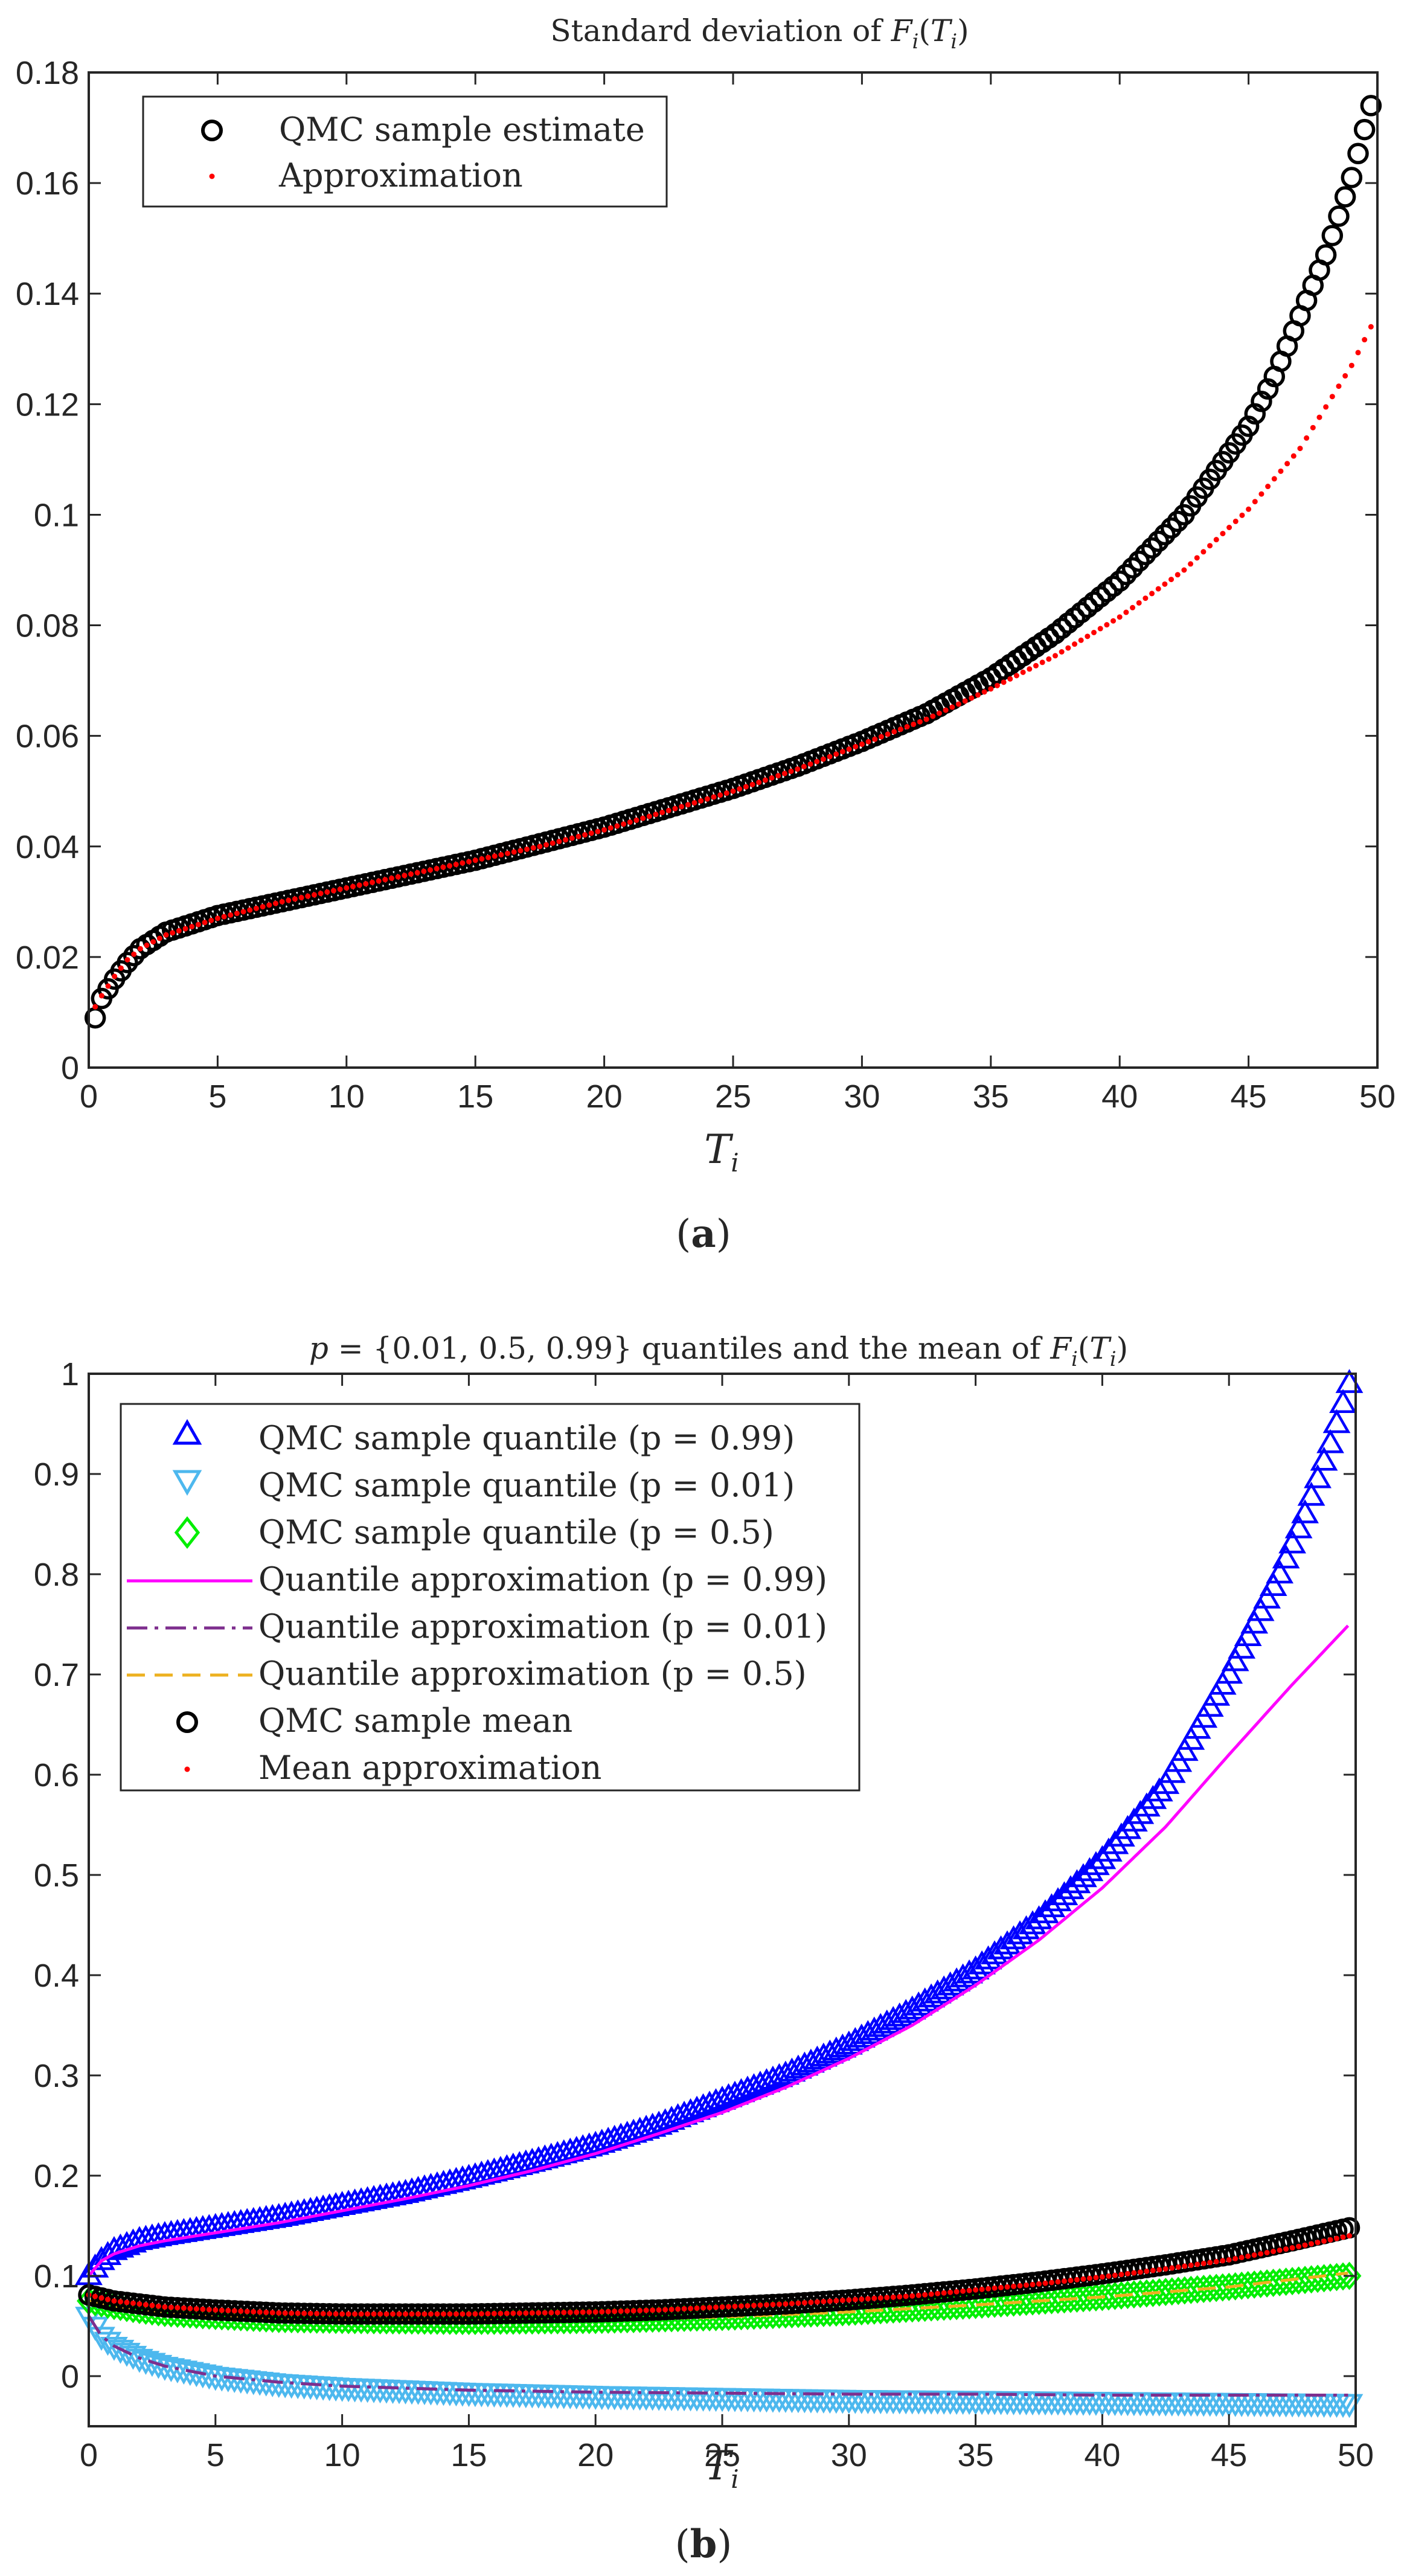 This screenshot has width=1407, height=2576. Describe the element at coordinates (212, 176) in the screenshot. I see `legend-marker-approximation` at that location.